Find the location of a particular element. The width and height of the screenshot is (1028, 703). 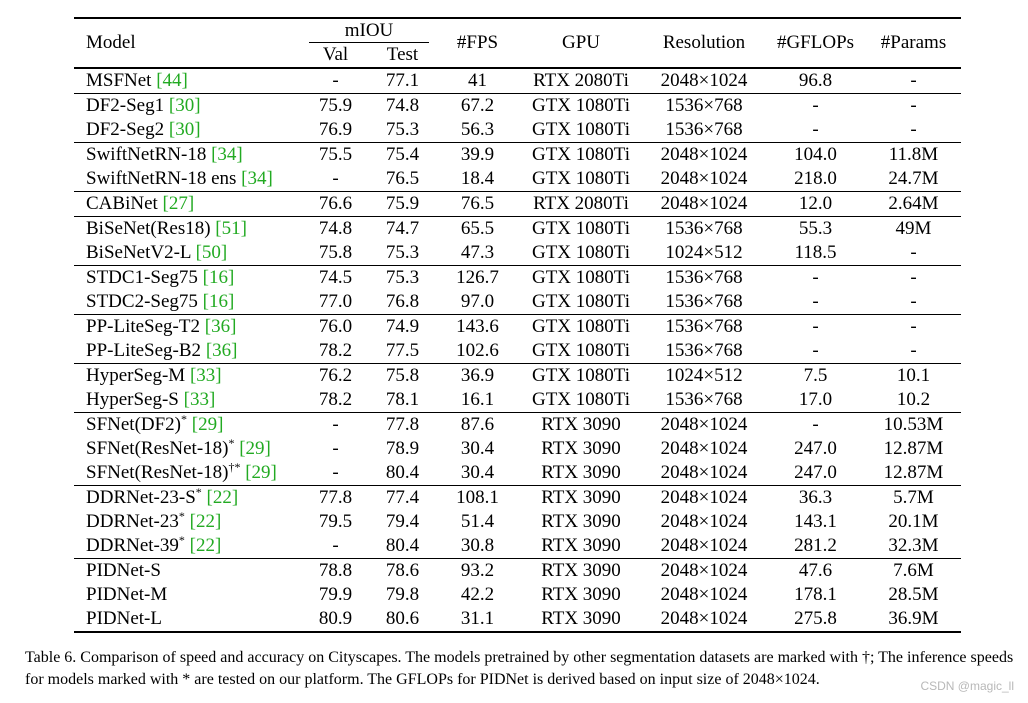

model-cell: PP-LiteSeg-T2 [36] is located at coordinates (188, 326).